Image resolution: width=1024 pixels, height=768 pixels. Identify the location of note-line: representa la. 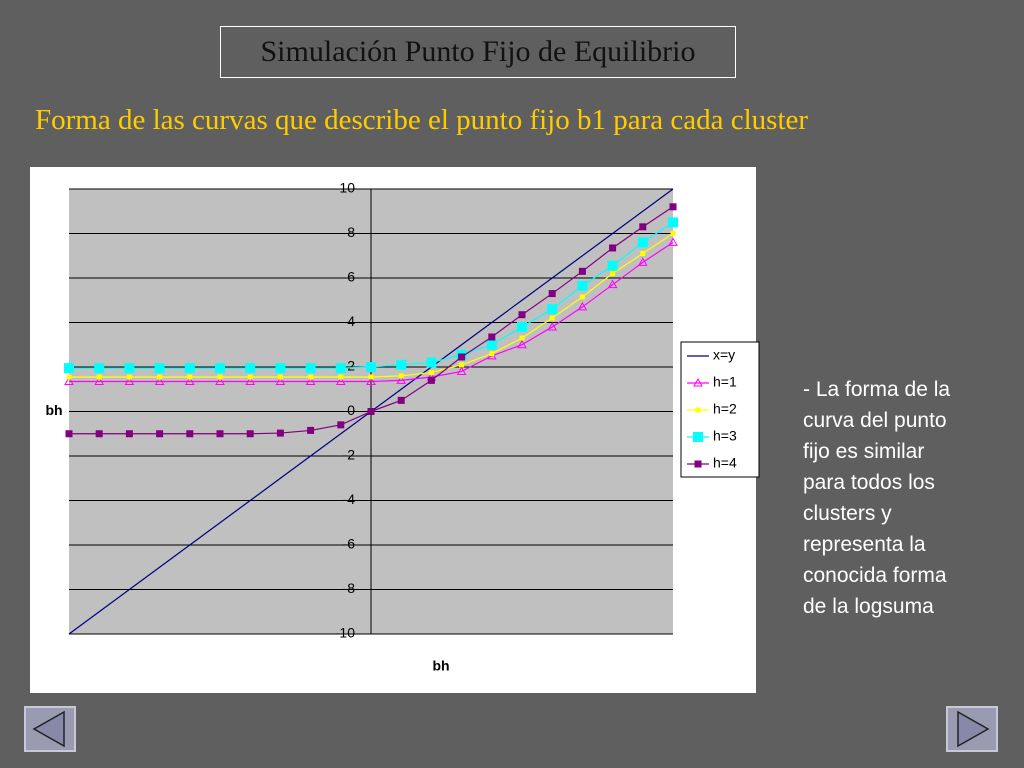
(864, 544).